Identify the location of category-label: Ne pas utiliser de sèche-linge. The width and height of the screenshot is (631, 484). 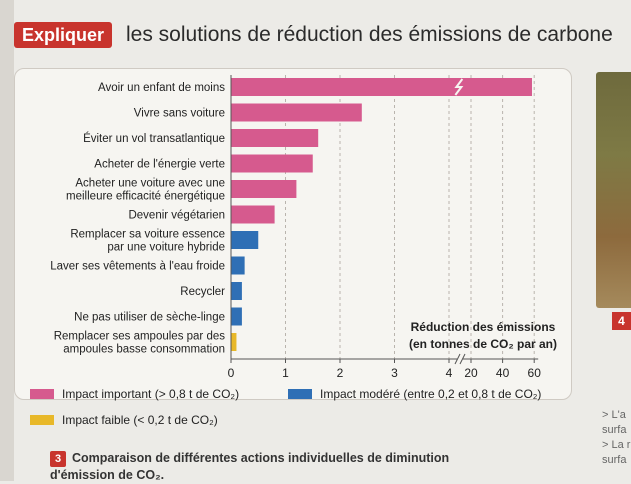
(149, 318).